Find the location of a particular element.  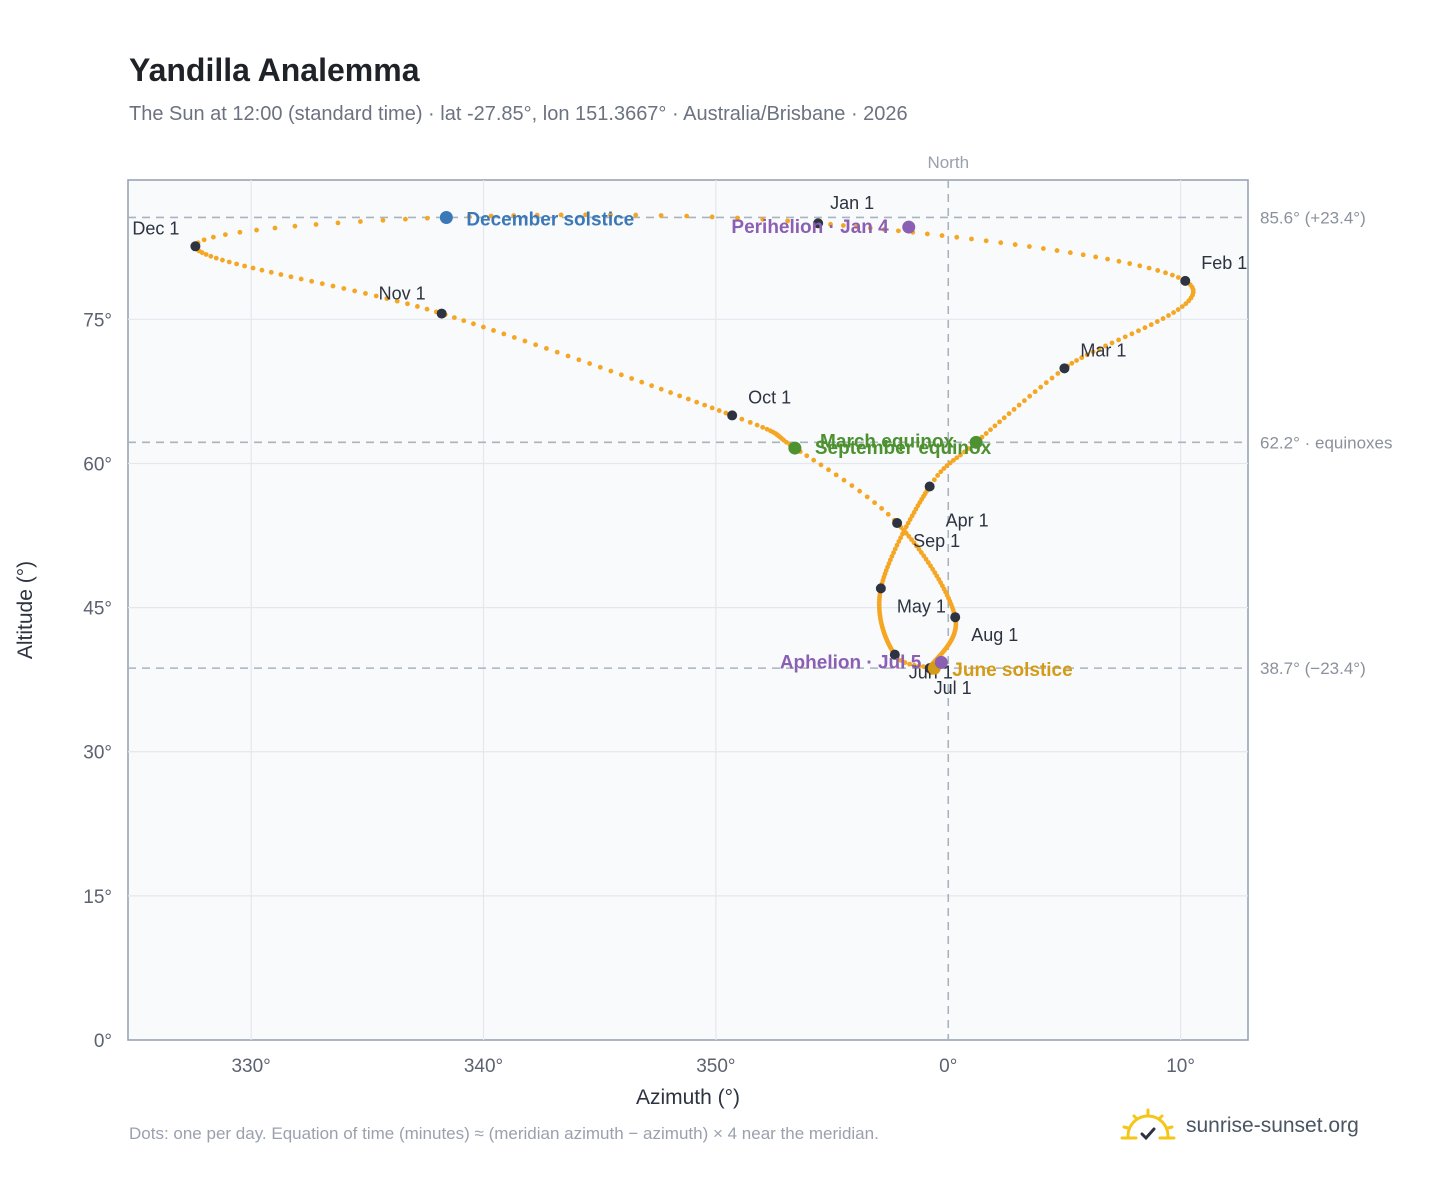

event-label: September equinox is located at coordinates (903, 448).